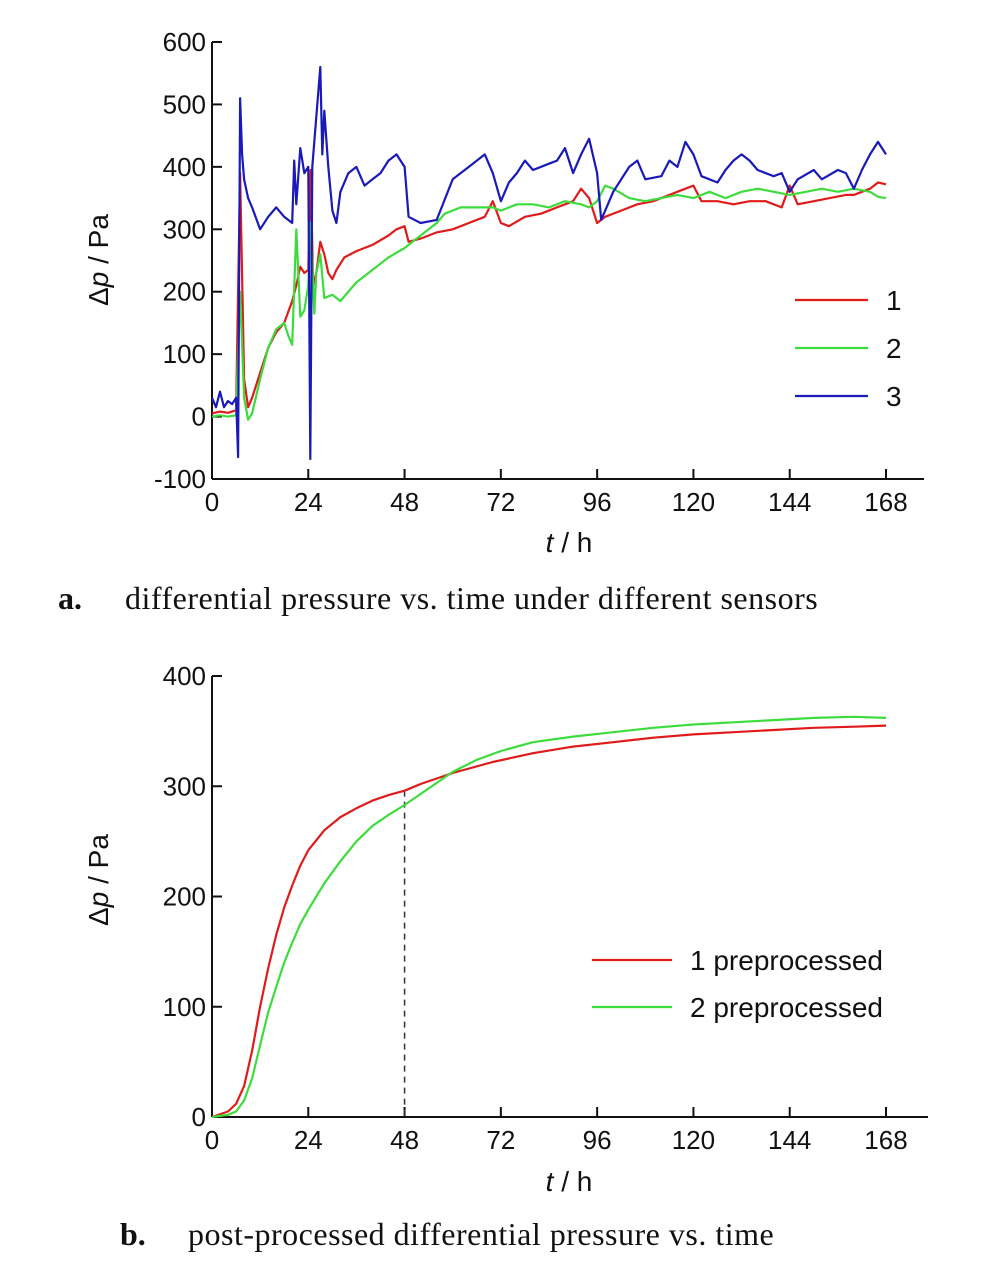 The height and width of the screenshot is (1273, 1007). Describe the element at coordinates (184, 104) in the screenshot. I see `y-tick-label: 500` at that location.